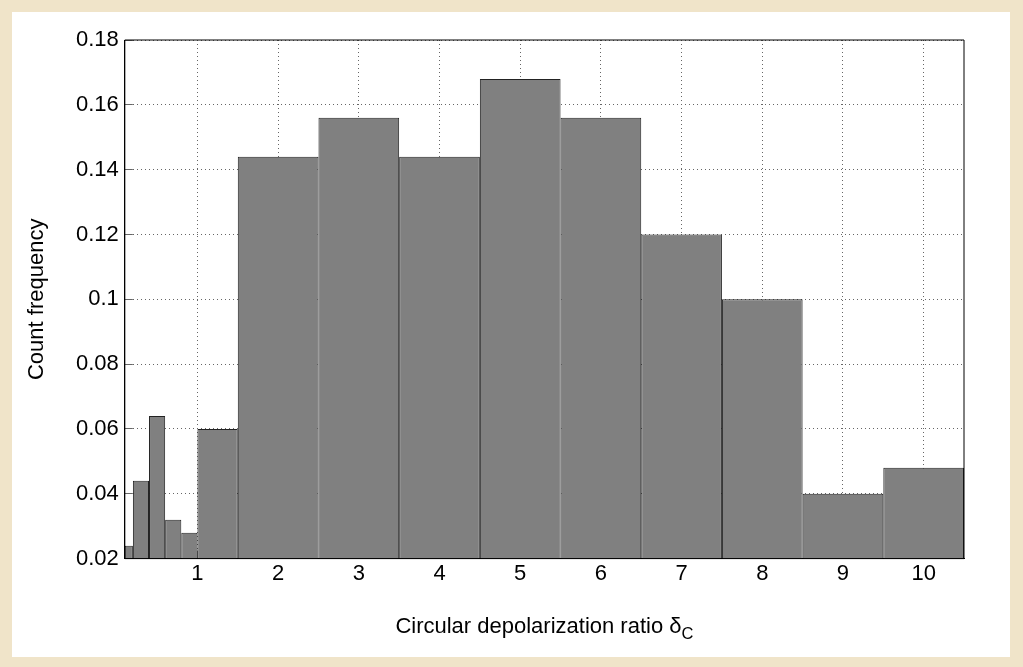 The height and width of the screenshot is (667, 1023). Describe the element at coordinates (278, 572) in the screenshot. I see `x-tick-label: 2` at that location.